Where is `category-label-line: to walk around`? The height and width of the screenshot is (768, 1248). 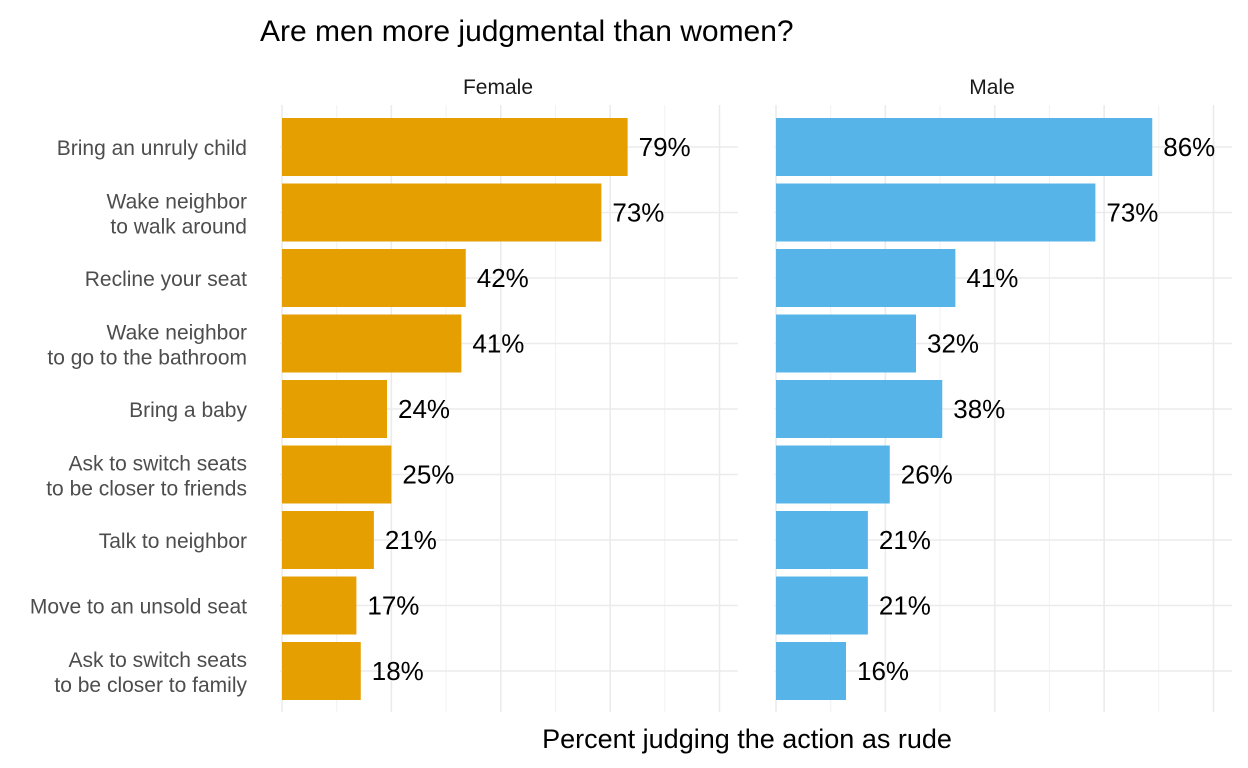 category-label-line: to walk around is located at coordinates (178, 227).